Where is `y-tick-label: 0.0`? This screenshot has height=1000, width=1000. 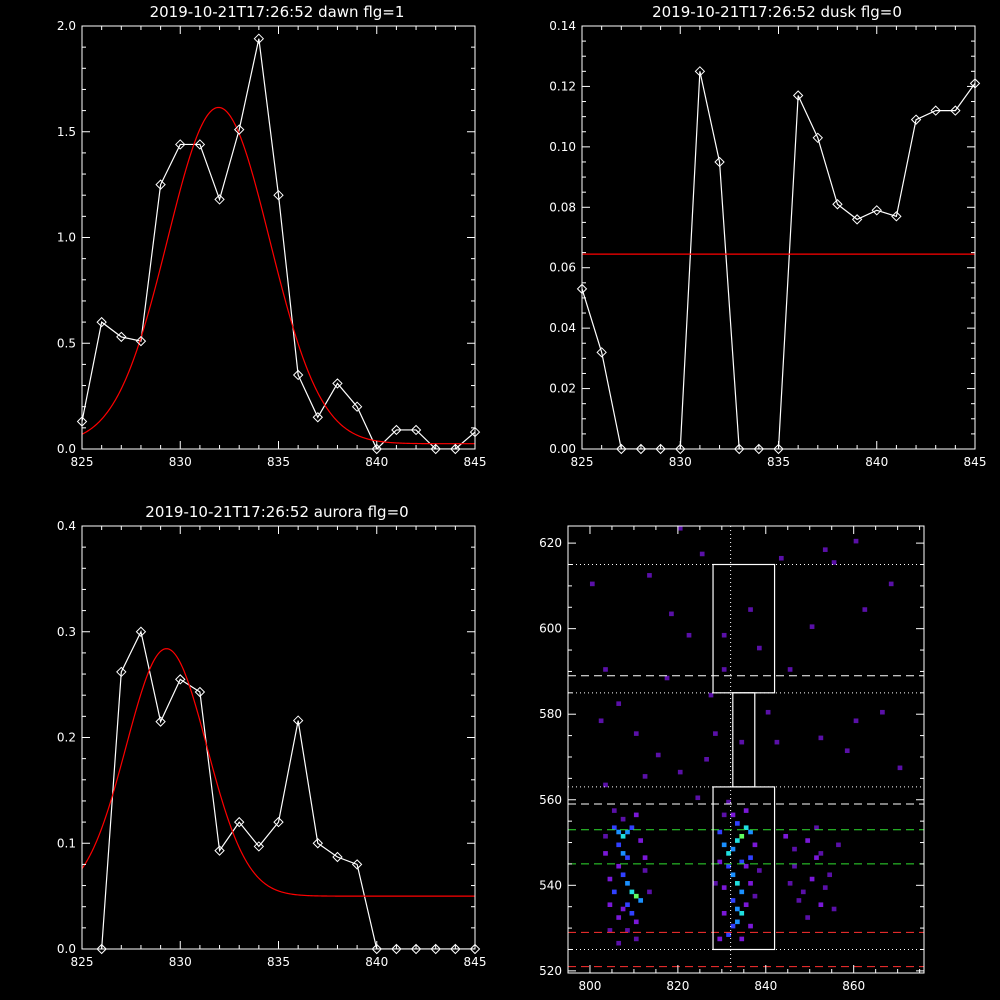
y-tick-label: 0.0 is located at coordinates (66, 949).